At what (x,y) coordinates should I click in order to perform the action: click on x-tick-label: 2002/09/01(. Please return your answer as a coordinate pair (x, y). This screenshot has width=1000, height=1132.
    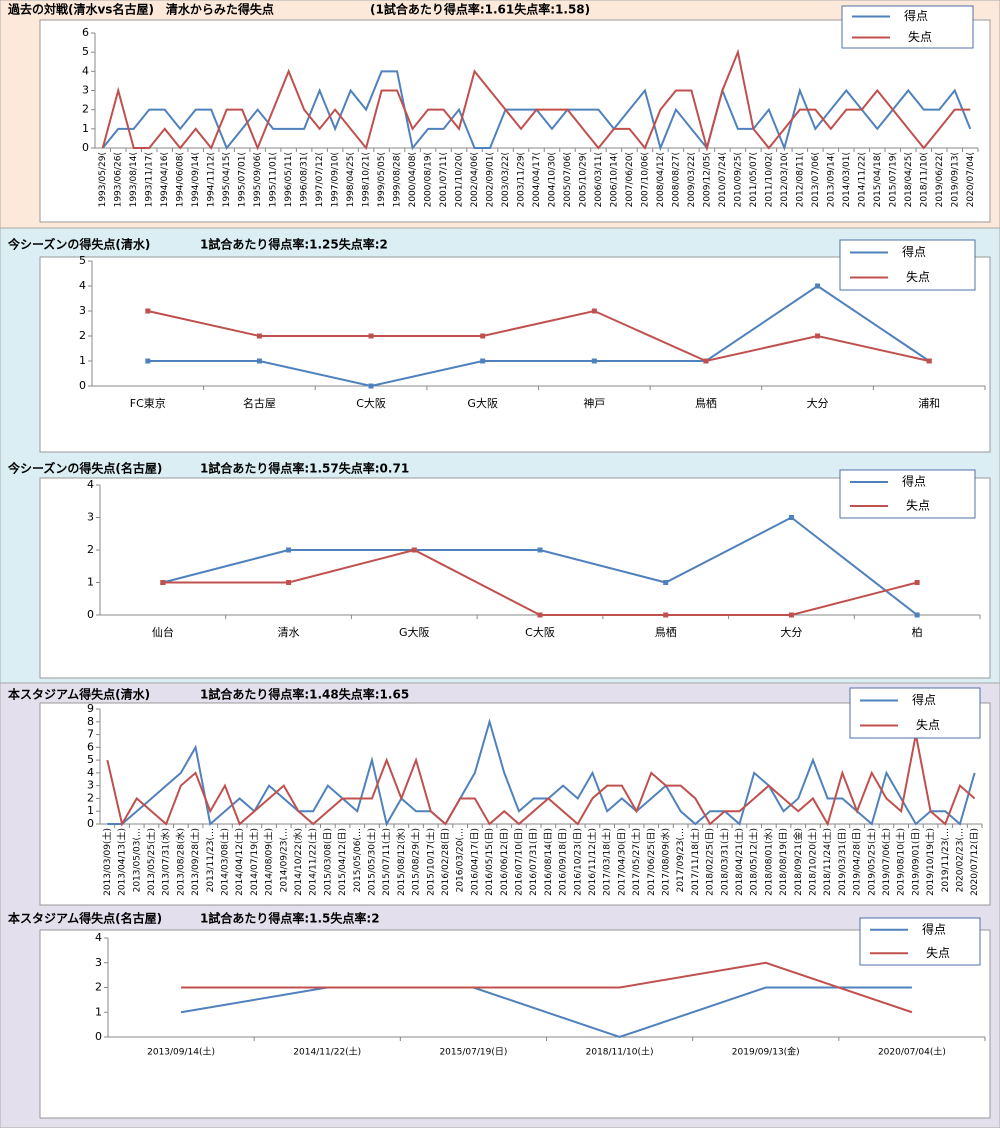
    Looking at the image, I should click on (491, 179).